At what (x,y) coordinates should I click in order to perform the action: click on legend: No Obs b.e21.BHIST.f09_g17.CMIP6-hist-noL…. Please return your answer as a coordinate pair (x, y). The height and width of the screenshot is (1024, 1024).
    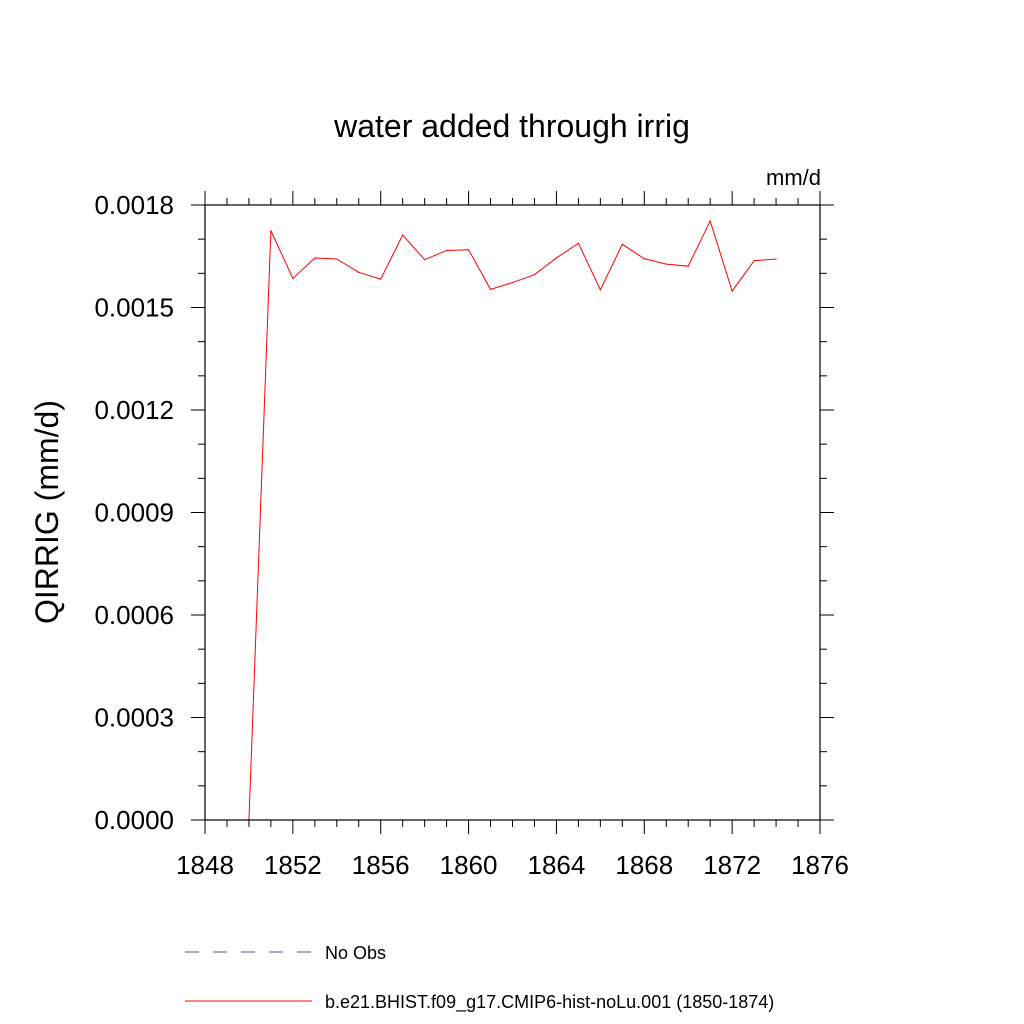
    Looking at the image, I should click on (479, 978).